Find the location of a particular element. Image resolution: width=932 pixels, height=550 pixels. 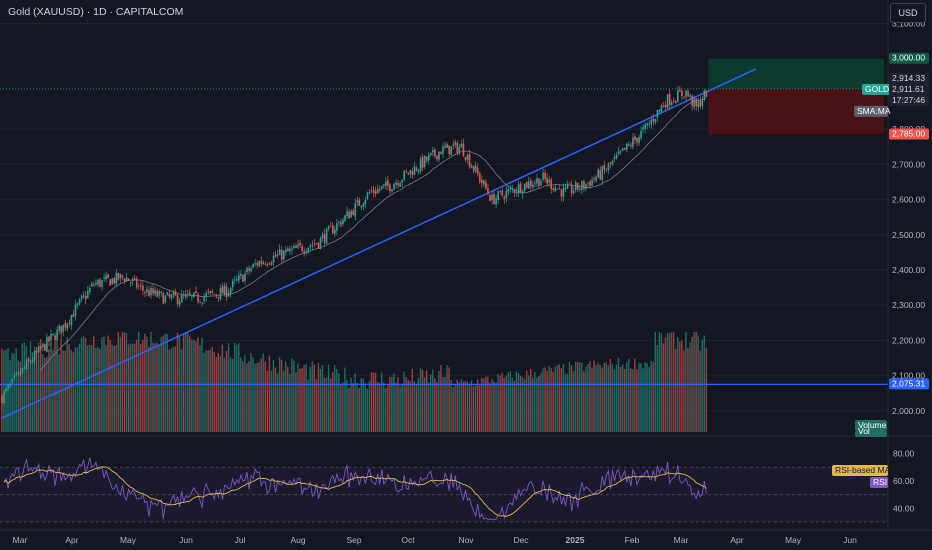

price-tick-label: 2,100.00 is located at coordinates (908, 376).